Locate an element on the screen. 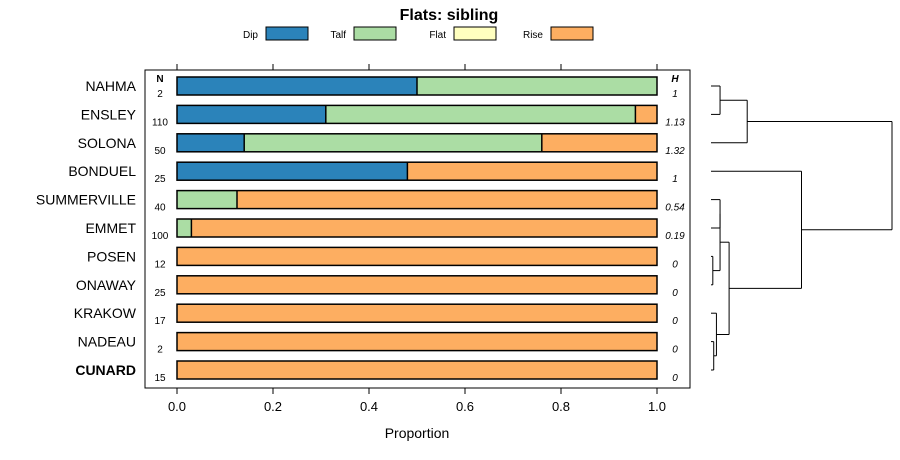 The image size is (900, 460). category-label-posen: POSEN is located at coordinates (111, 256).